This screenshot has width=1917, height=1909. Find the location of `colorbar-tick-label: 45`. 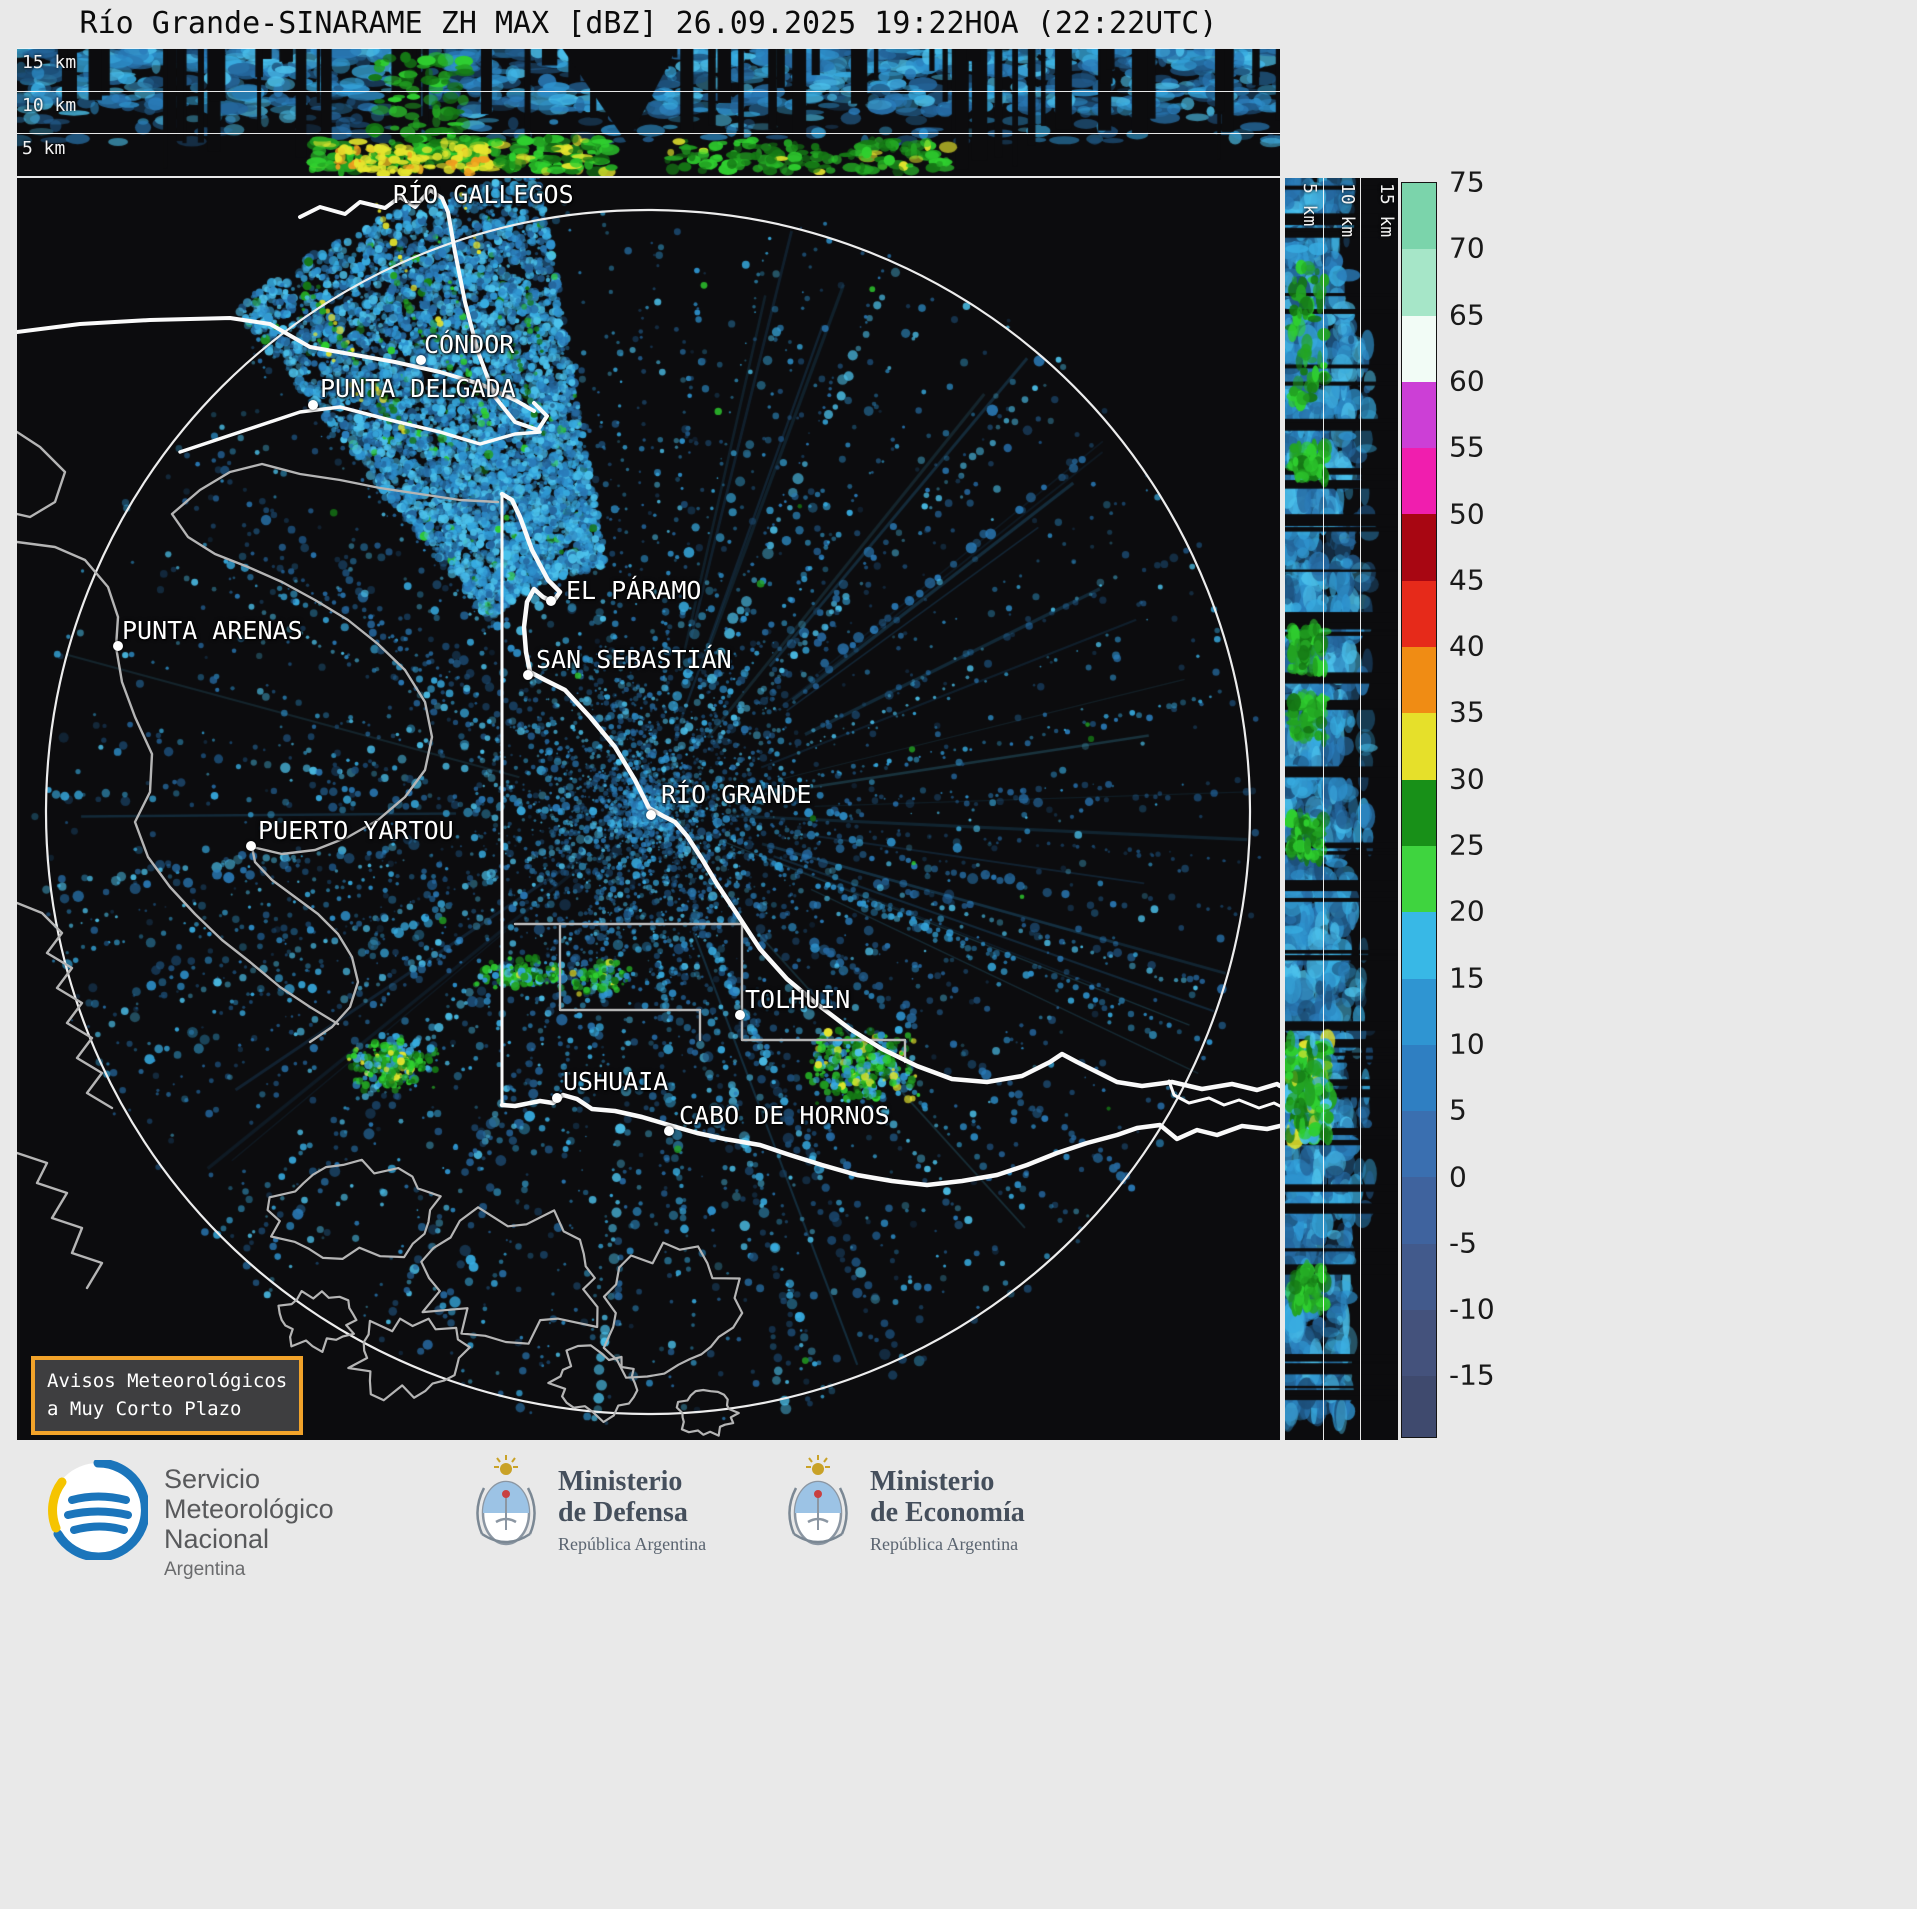

colorbar-tick-label: 45 is located at coordinates (1467, 580).